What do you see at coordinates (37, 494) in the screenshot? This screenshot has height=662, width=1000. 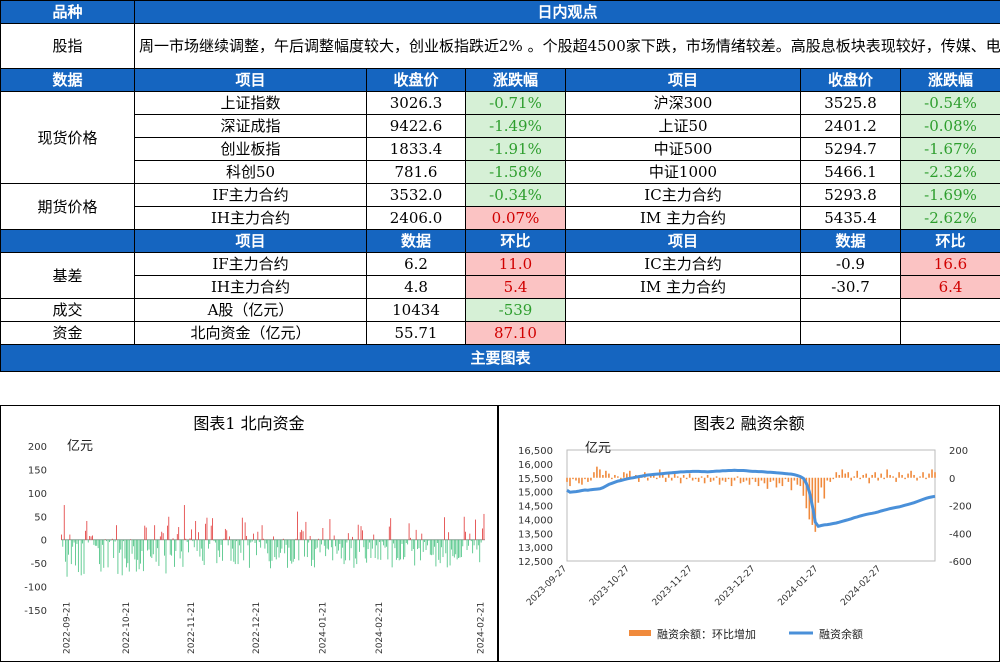 I see `y-tick-label: 100` at bounding box center [37, 494].